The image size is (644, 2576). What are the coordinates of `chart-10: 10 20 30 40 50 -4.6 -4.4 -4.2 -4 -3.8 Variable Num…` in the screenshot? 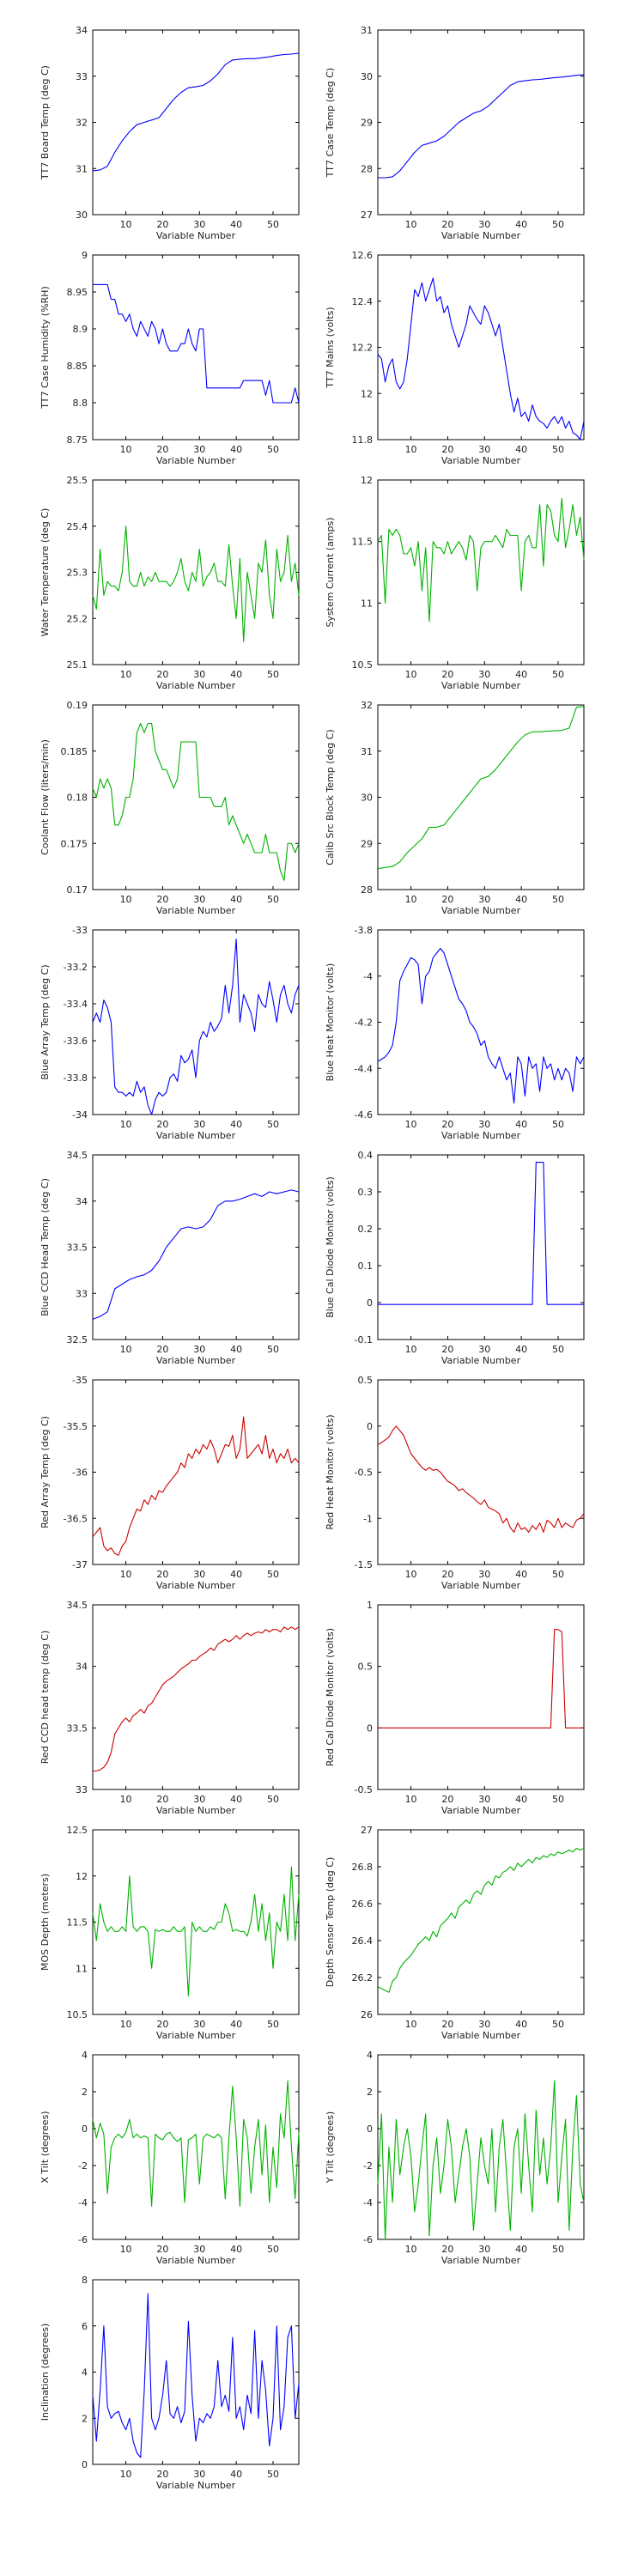 It's located at (455, 1033).